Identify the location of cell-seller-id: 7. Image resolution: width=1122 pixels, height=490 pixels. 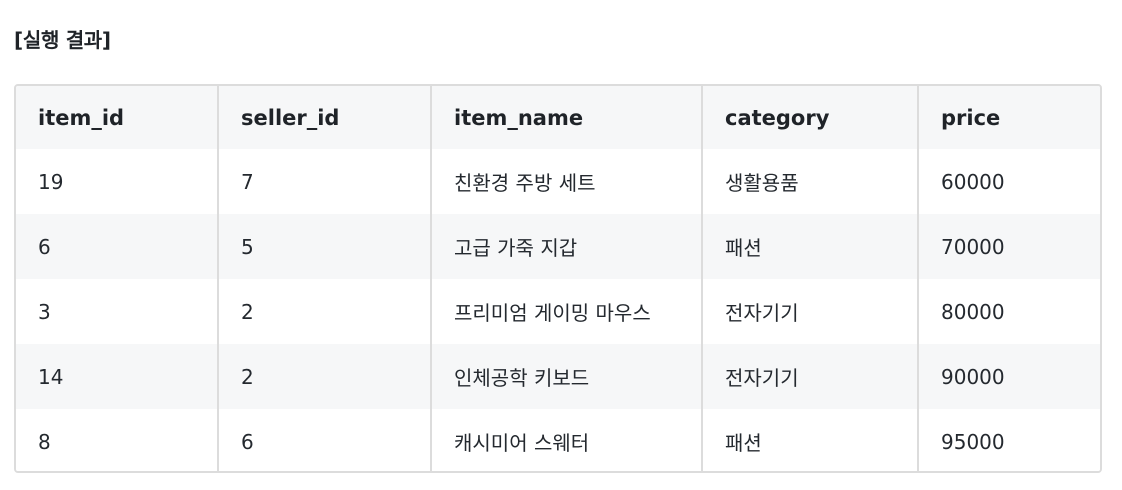
(325, 181).